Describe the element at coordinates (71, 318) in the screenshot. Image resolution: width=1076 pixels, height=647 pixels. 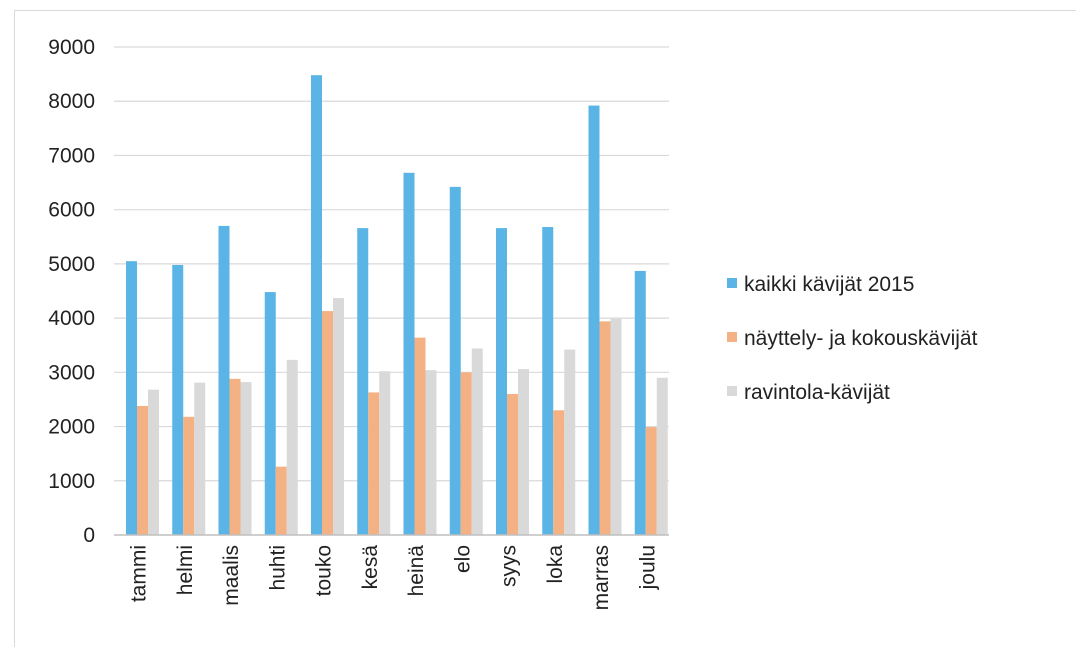
I see `y-tick-label: 4000` at that location.